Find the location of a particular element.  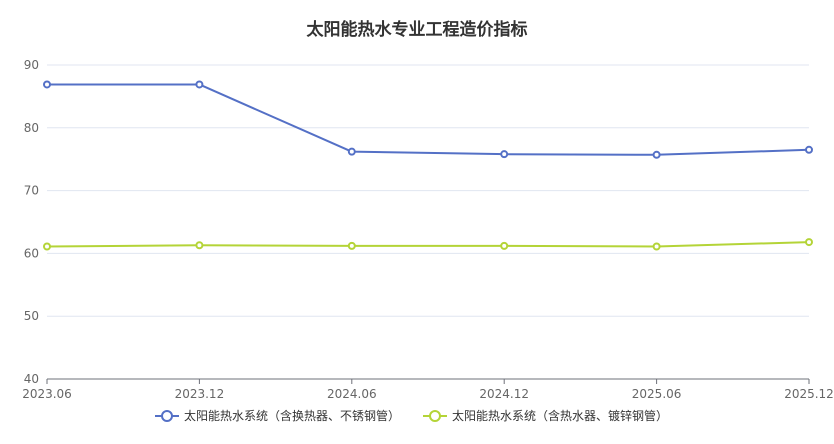

legend-label: 太阳能热水系统（含换热器、不锈钢管） is located at coordinates (292, 415).